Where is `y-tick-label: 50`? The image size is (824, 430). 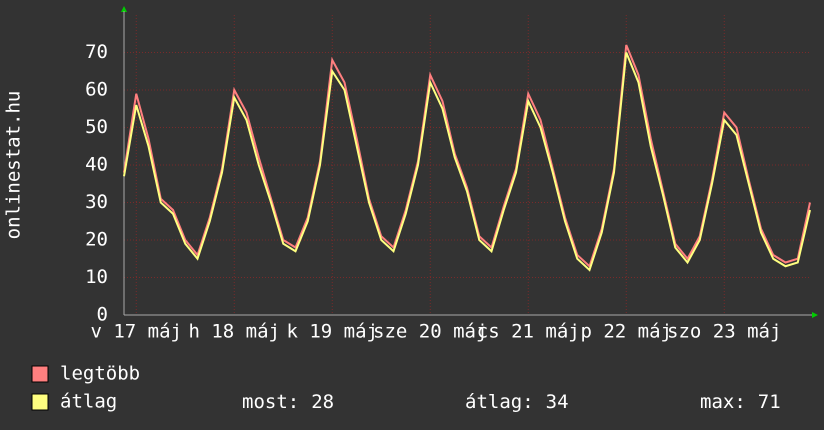 y-tick-label: 50 is located at coordinates (96, 127).